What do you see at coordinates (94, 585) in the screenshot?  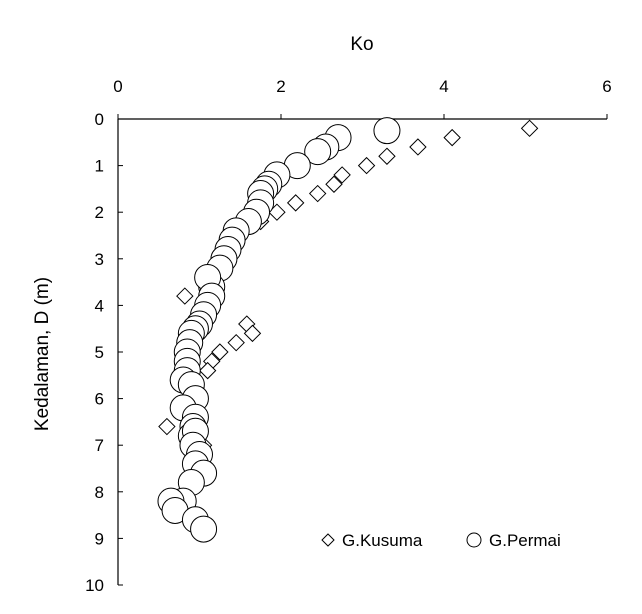 I see `y-tick-label: 10` at bounding box center [94, 585].